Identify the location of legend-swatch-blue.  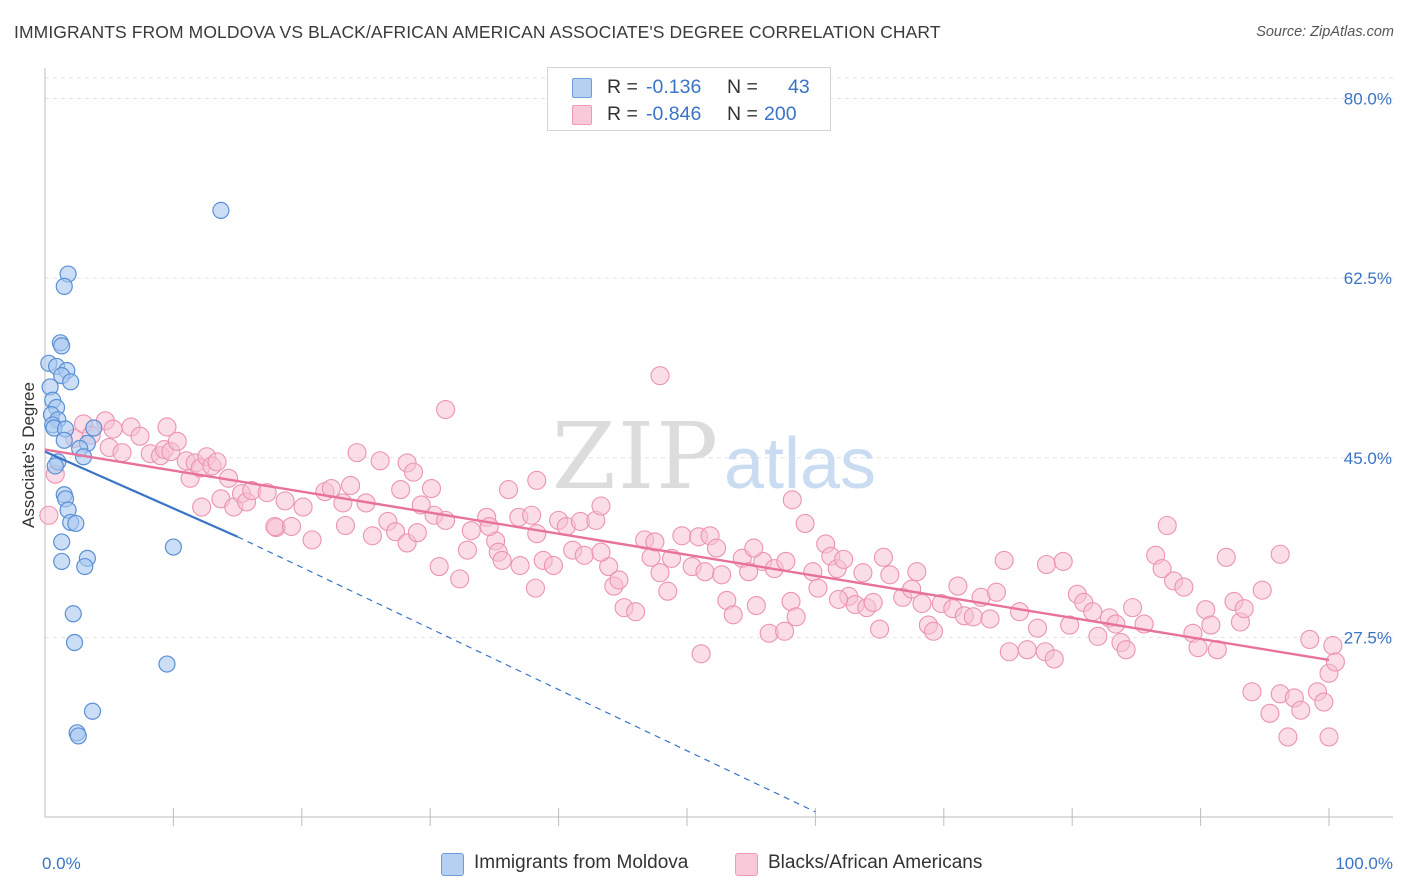
(582, 88).